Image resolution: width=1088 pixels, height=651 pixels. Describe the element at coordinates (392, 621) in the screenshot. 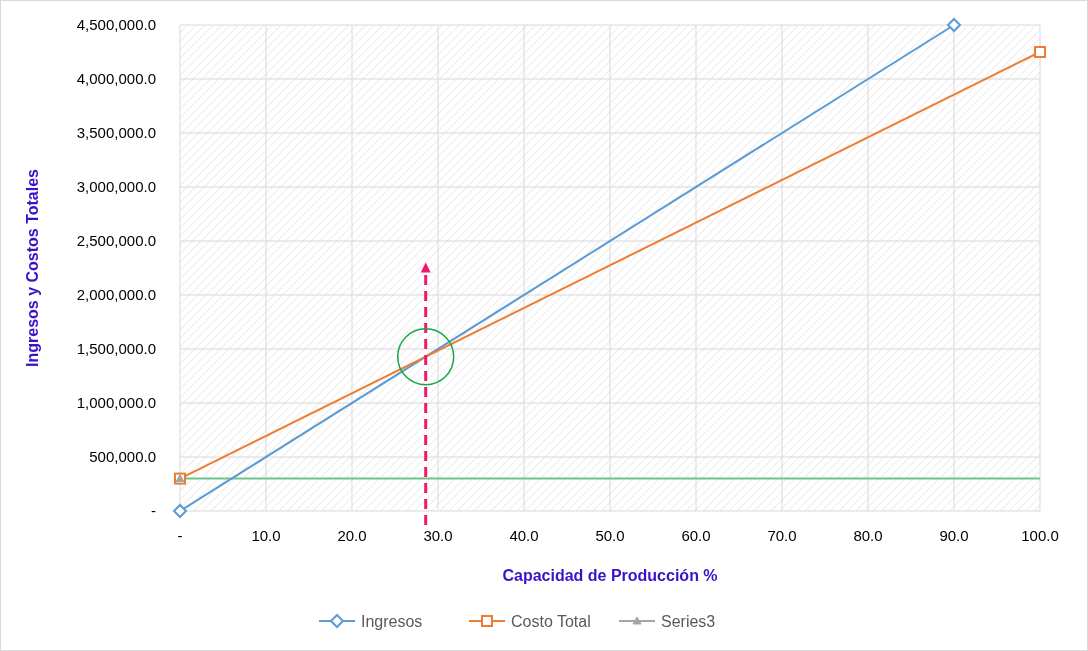

I see `legend-label: Ingresos` at that location.